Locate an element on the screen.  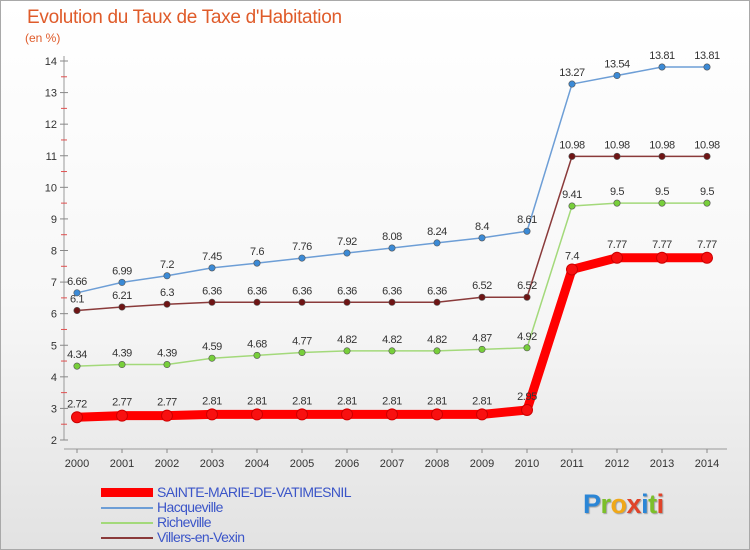
x-tick-label: 2003 is located at coordinates (212, 464).